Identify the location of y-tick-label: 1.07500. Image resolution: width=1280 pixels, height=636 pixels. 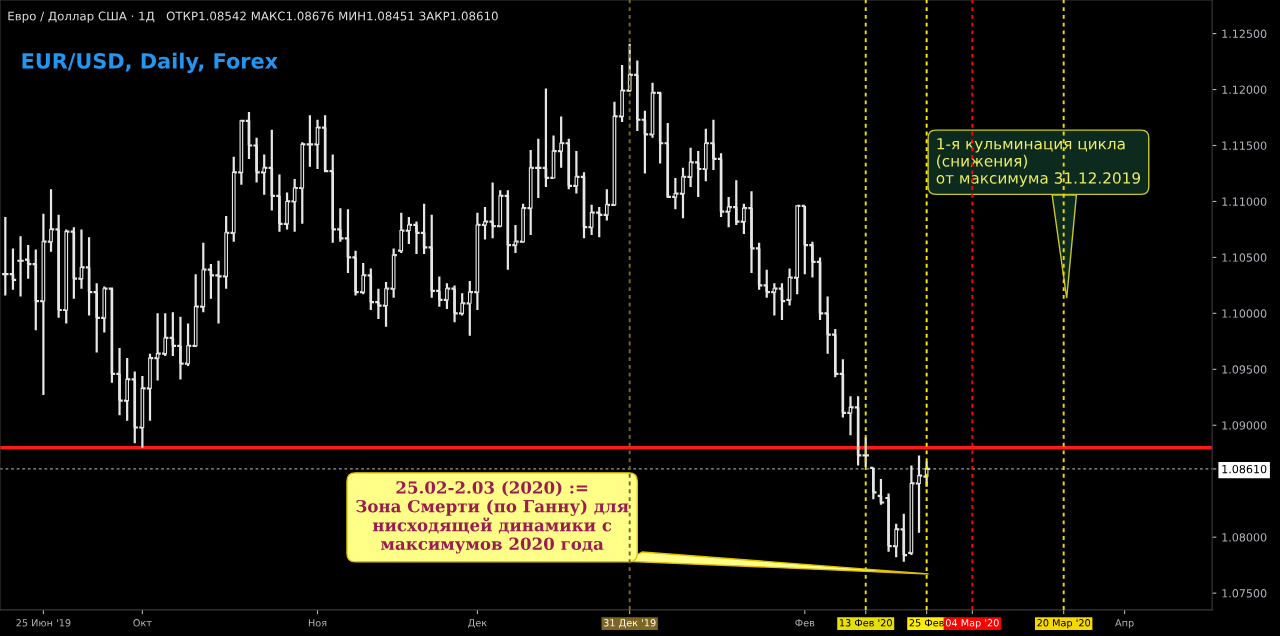
(1244, 593).